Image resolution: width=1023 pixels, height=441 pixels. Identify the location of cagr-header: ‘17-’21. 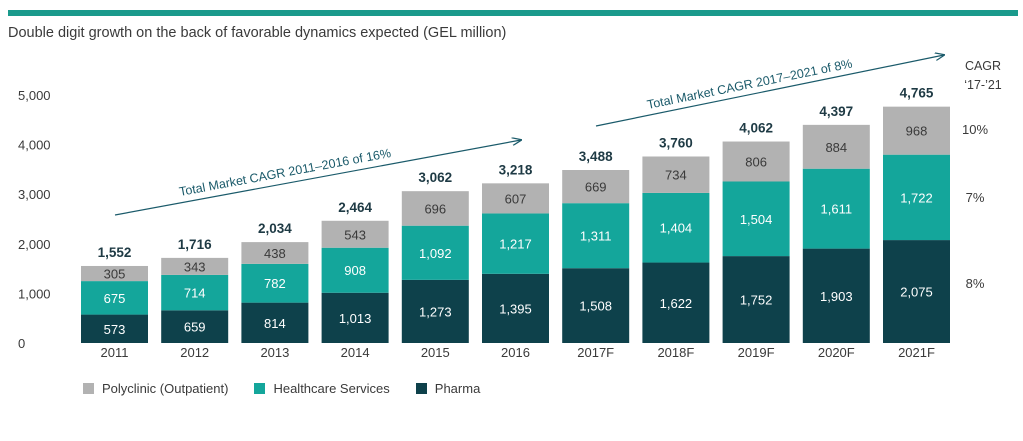
(983, 85).